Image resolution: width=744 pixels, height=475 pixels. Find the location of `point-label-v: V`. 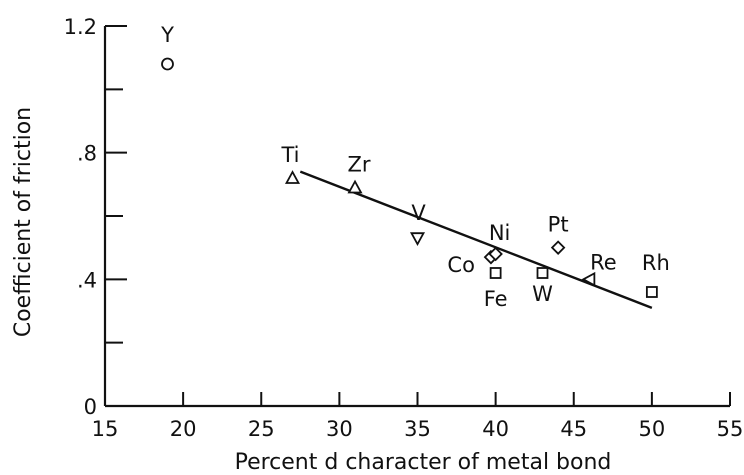

point-label-v: V is located at coordinates (418, 213).